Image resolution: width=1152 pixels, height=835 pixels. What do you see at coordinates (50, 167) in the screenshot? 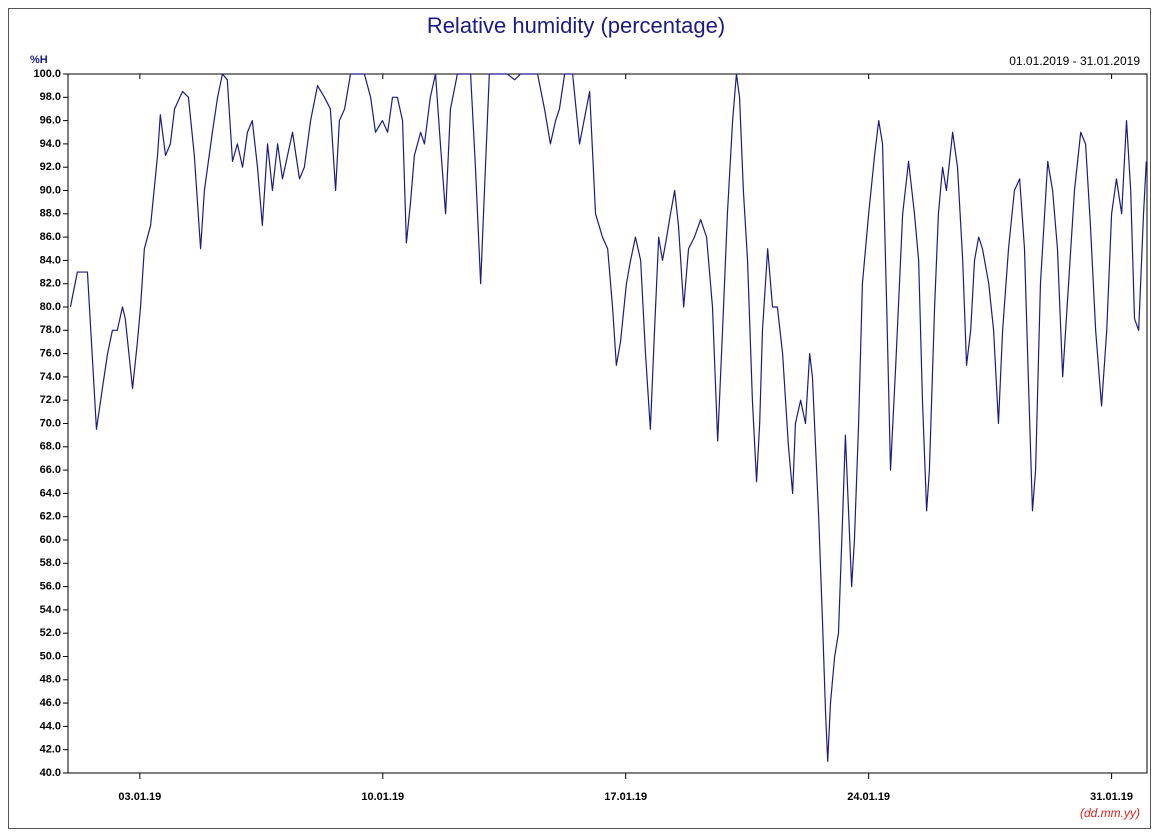
I see `y-tick-label: 92.0` at bounding box center [50, 167].